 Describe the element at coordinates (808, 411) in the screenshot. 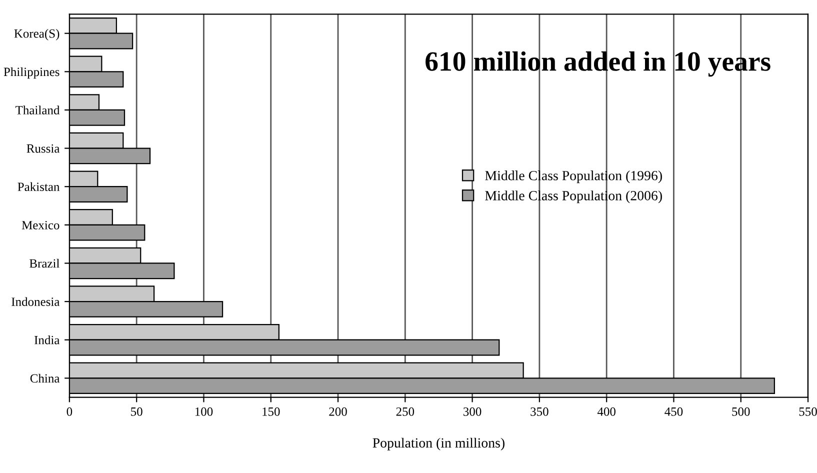

I see `x-tick-label: 550` at that location.